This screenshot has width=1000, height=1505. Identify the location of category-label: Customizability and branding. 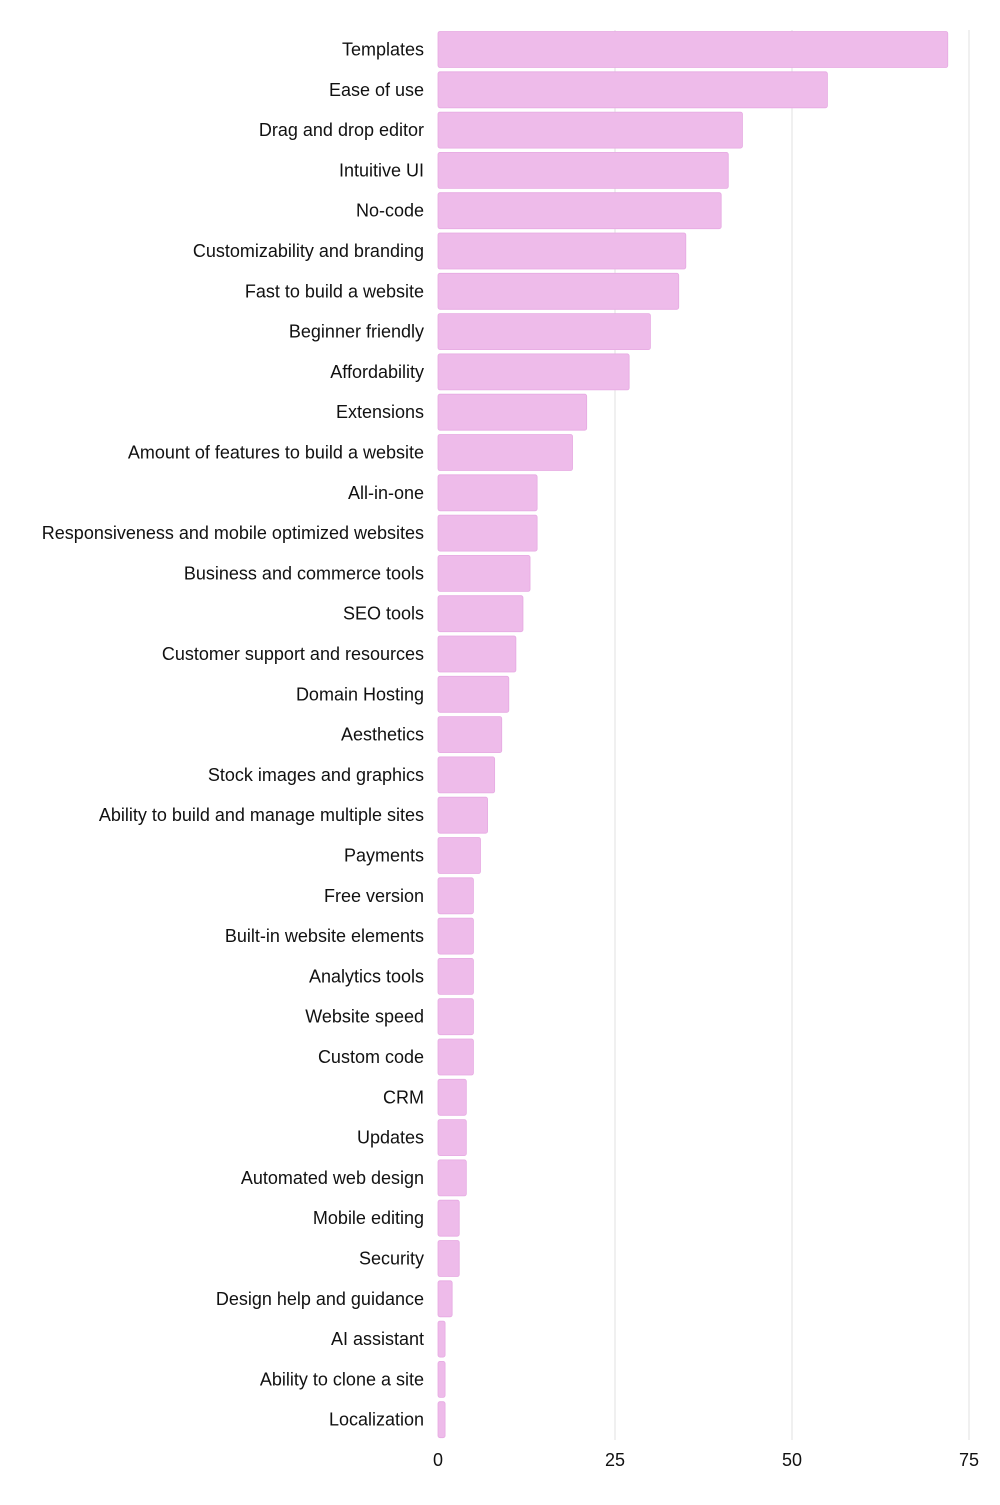
(308, 251).